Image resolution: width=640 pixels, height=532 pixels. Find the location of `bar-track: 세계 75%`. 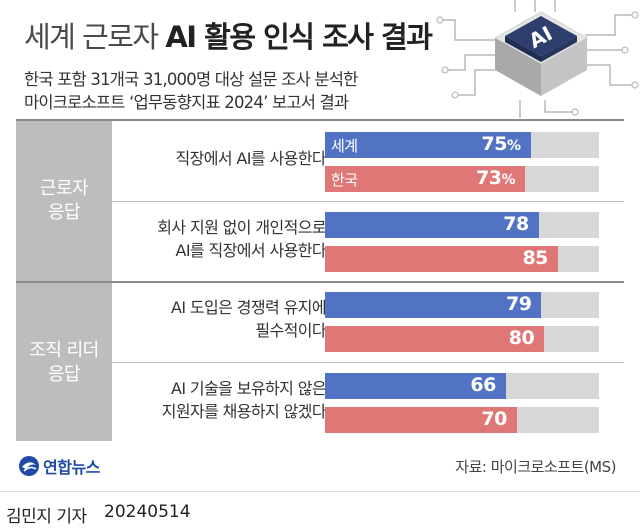

bar-track: 세계 75% is located at coordinates (462, 145).